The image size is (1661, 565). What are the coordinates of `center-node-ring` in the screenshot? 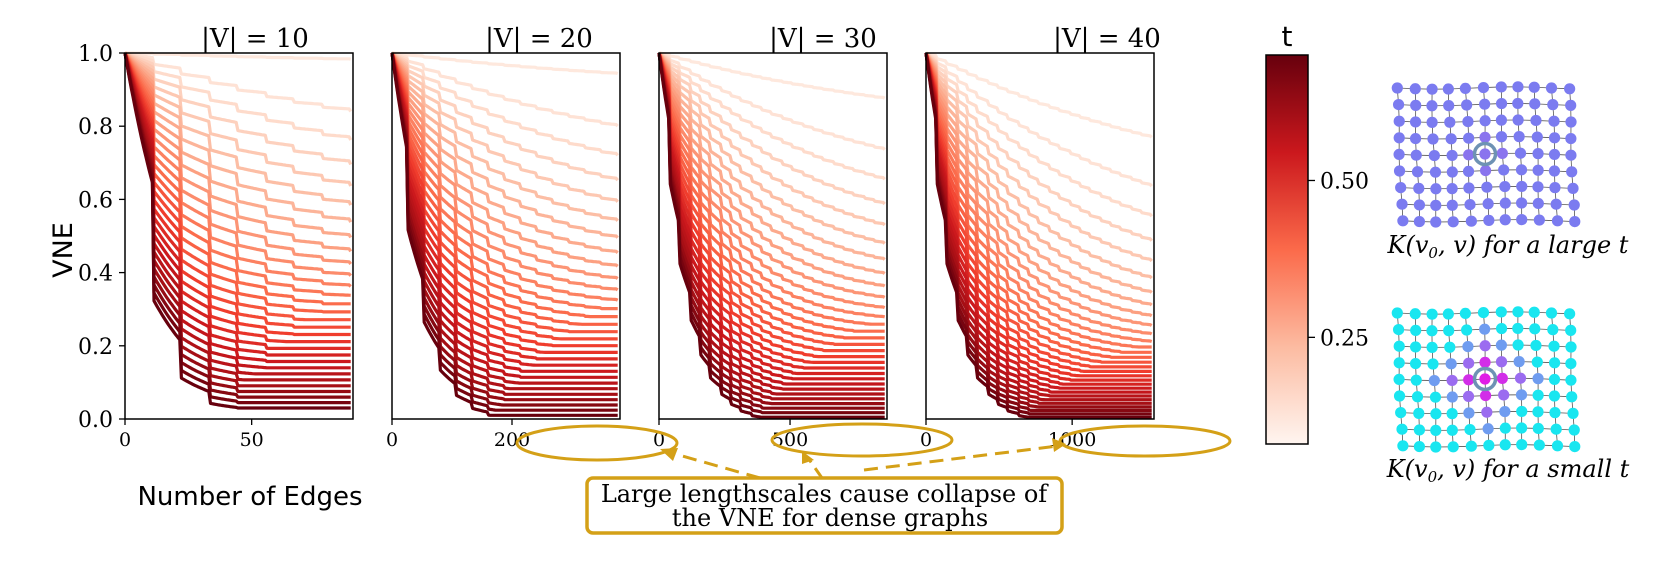 It's located at (1485, 154).